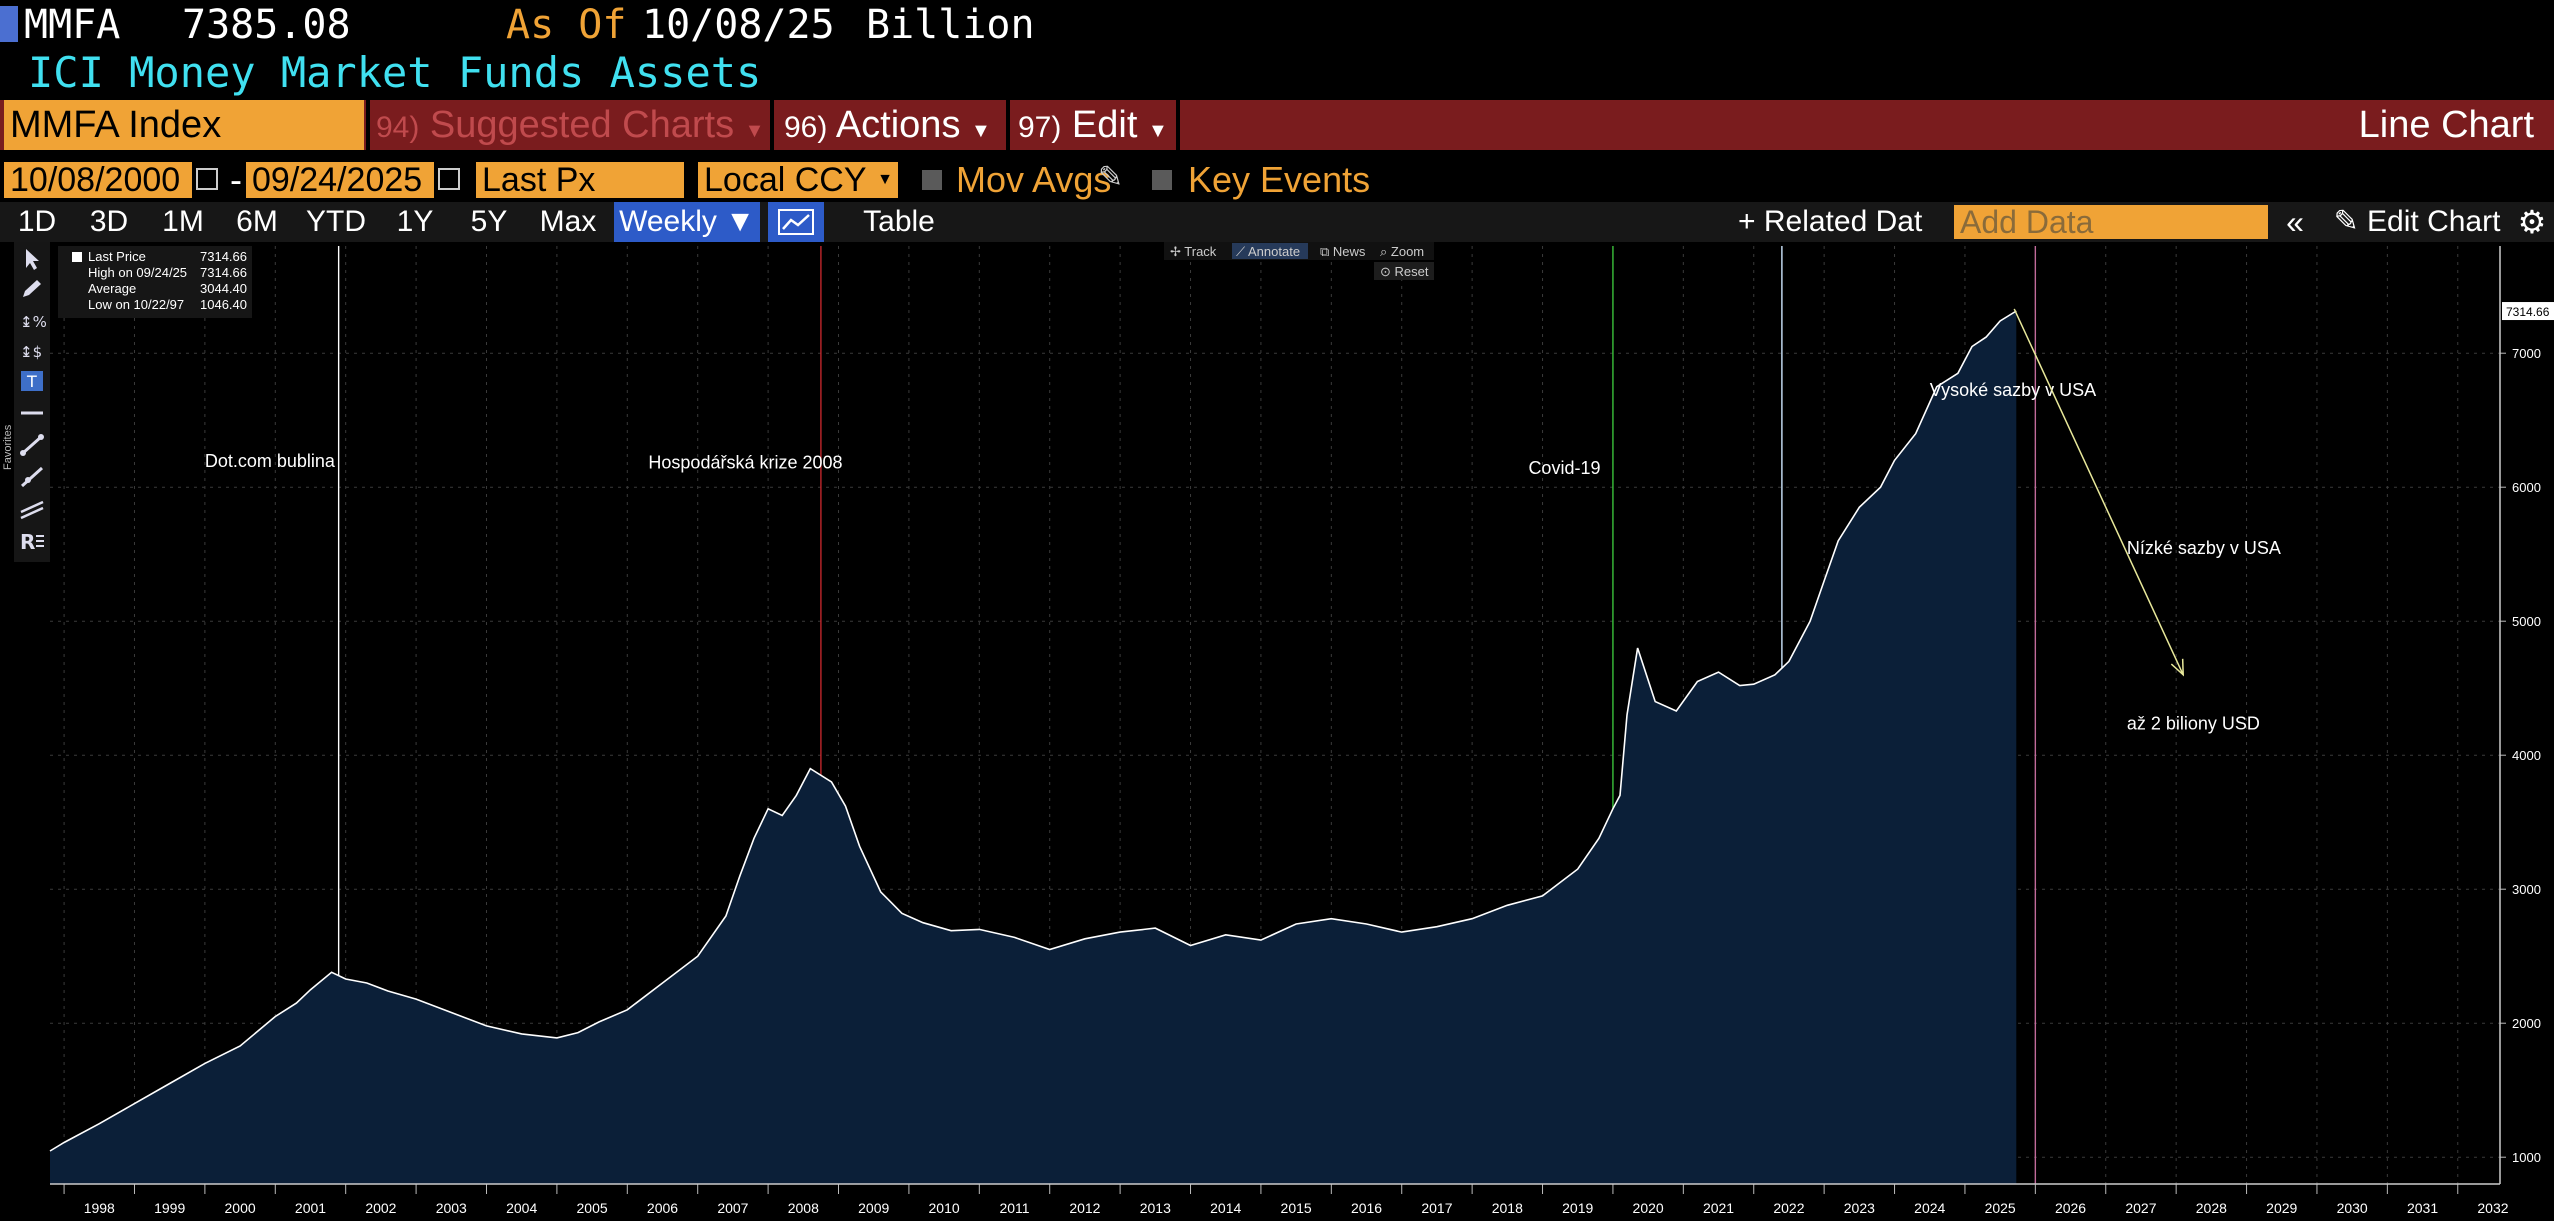 The width and height of the screenshot is (2554, 1221). Describe the element at coordinates (932, 180) in the screenshot. I see `mov-avgs-checkbox` at that location.